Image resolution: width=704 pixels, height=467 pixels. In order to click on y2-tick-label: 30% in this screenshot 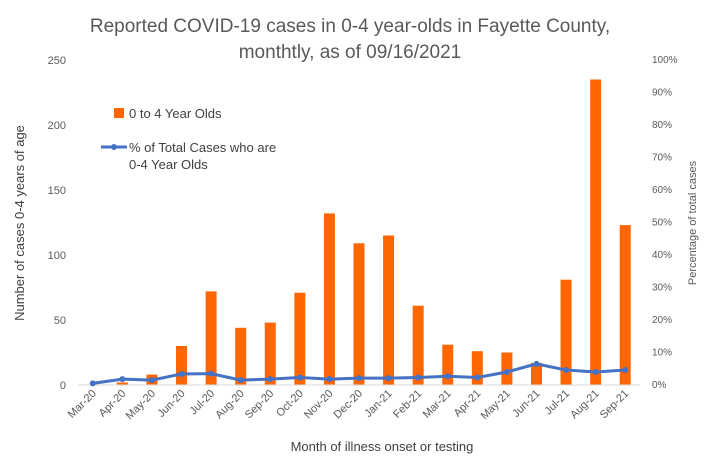, I will do `click(662, 288)`.